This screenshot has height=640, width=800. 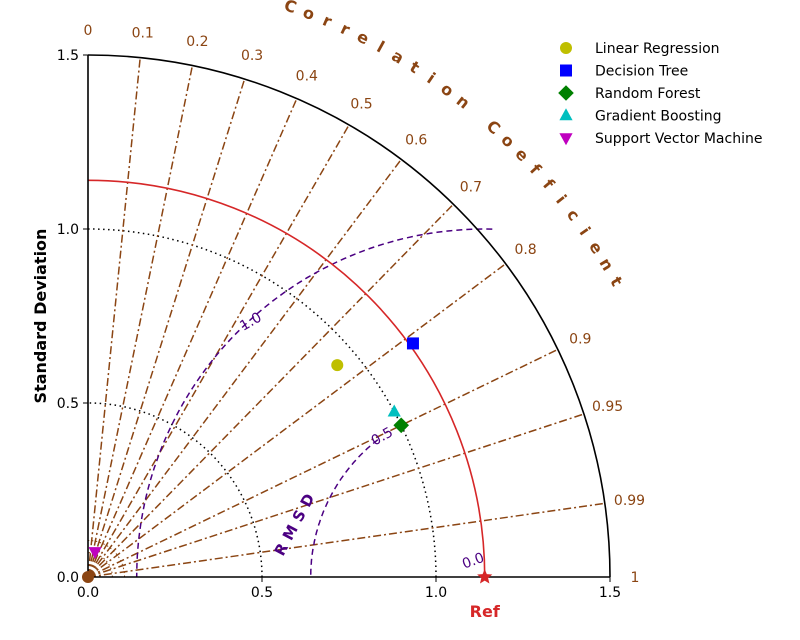 I want to click on reference-point, so click(x=485, y=576).